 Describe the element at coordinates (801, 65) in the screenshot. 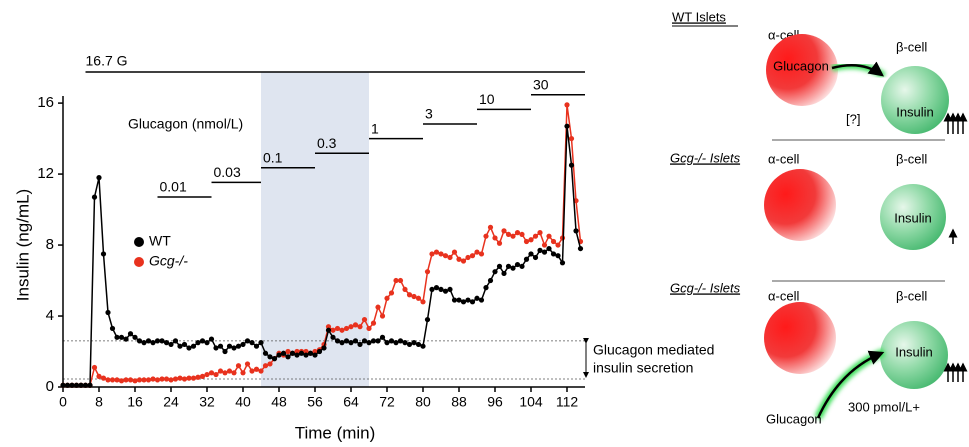

I see `cell-text: Glucagon` at that location.